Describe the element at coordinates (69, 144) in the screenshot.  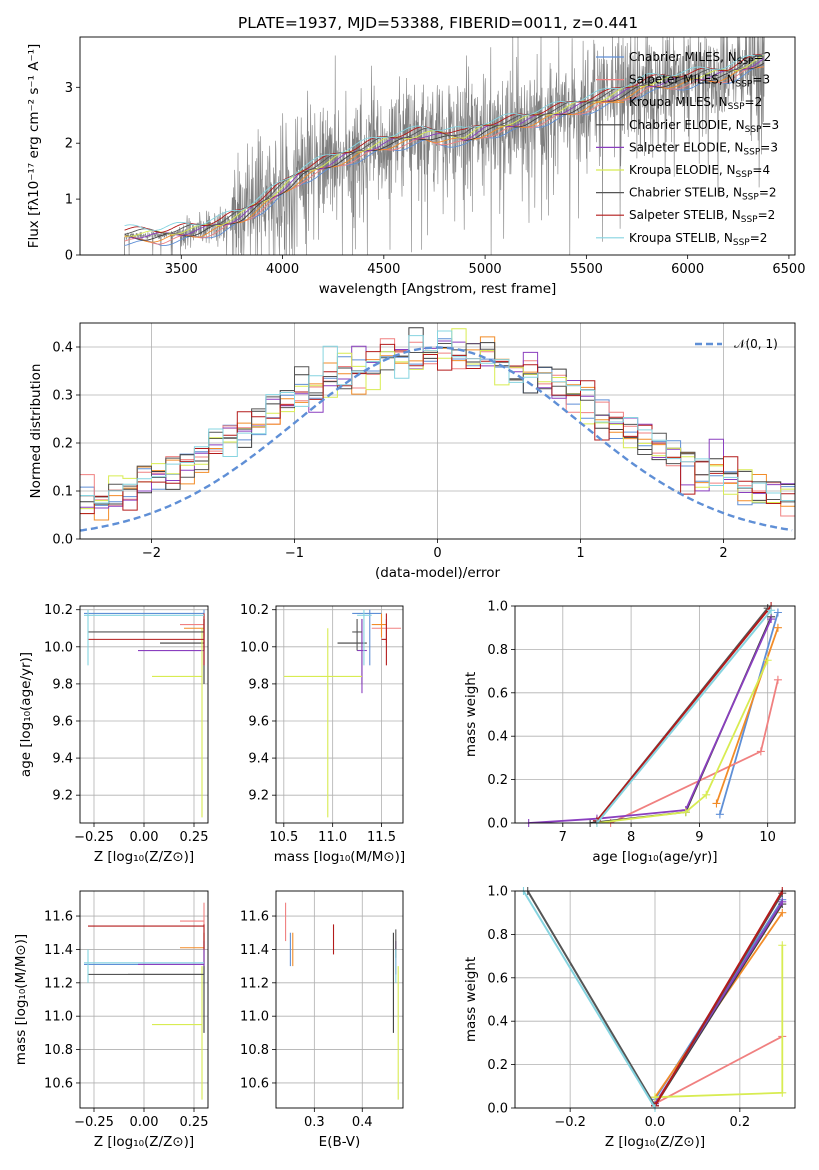
I see `y-tick-label: 2` at that location.